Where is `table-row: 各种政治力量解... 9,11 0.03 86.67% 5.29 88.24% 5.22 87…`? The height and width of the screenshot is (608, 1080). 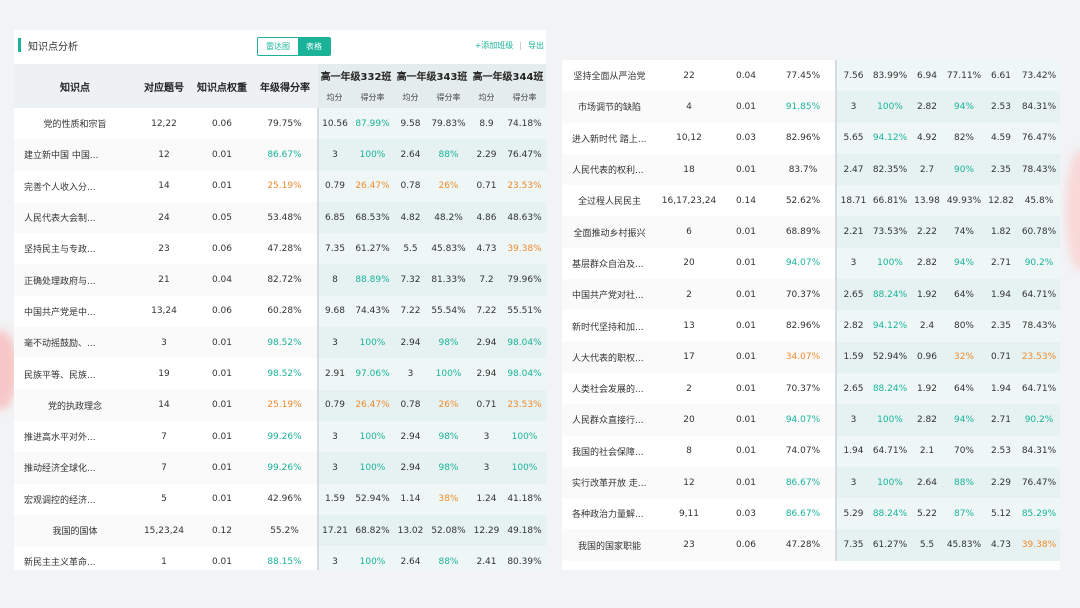 table-row: 各种政治力量解... 9,11 0.03 86.67% 5.29 88.24% 5.22 87… is located at coordinates (811, 514).